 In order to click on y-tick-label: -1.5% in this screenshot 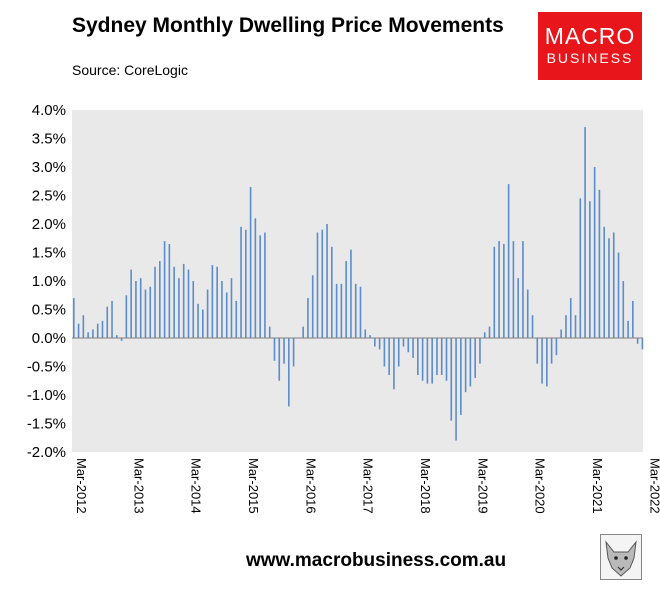, I will do `click(46, 424)`.